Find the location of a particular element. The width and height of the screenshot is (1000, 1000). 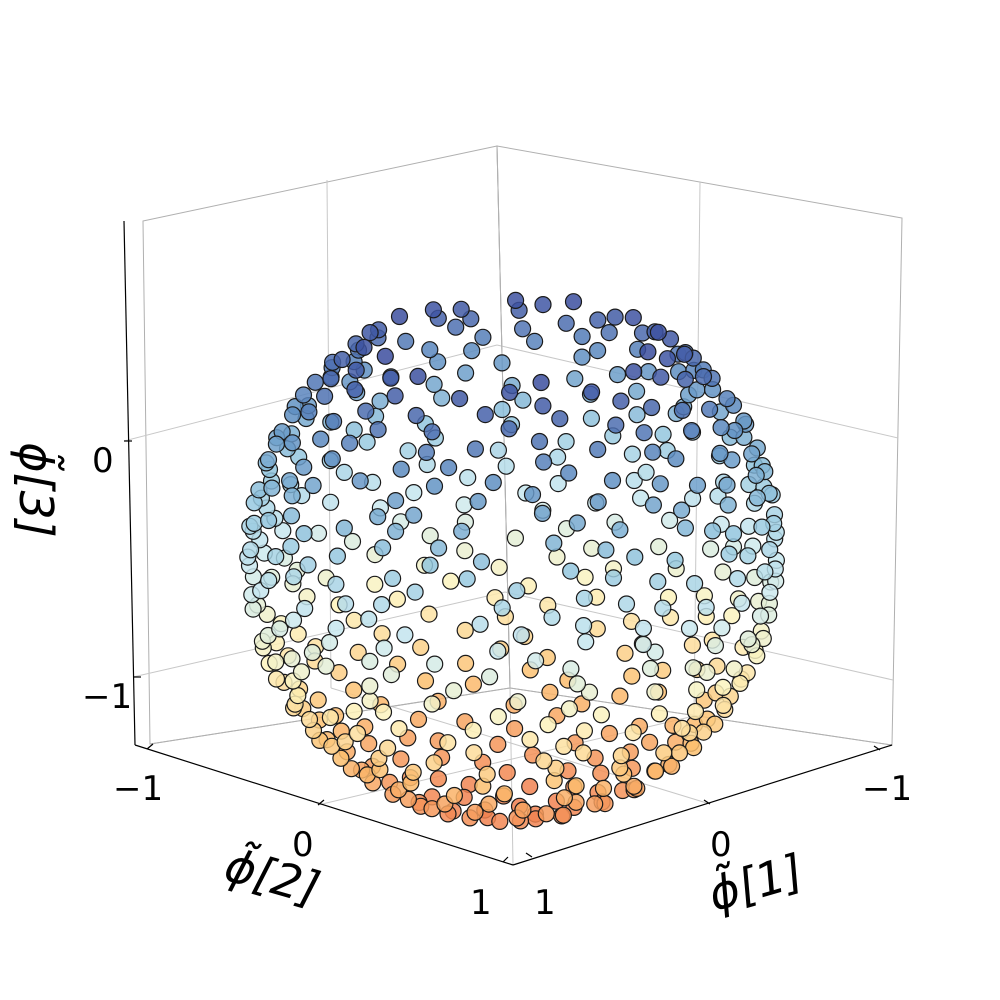

z-axis-label: ϕ̃[3] is located at coordinates (36, 490).